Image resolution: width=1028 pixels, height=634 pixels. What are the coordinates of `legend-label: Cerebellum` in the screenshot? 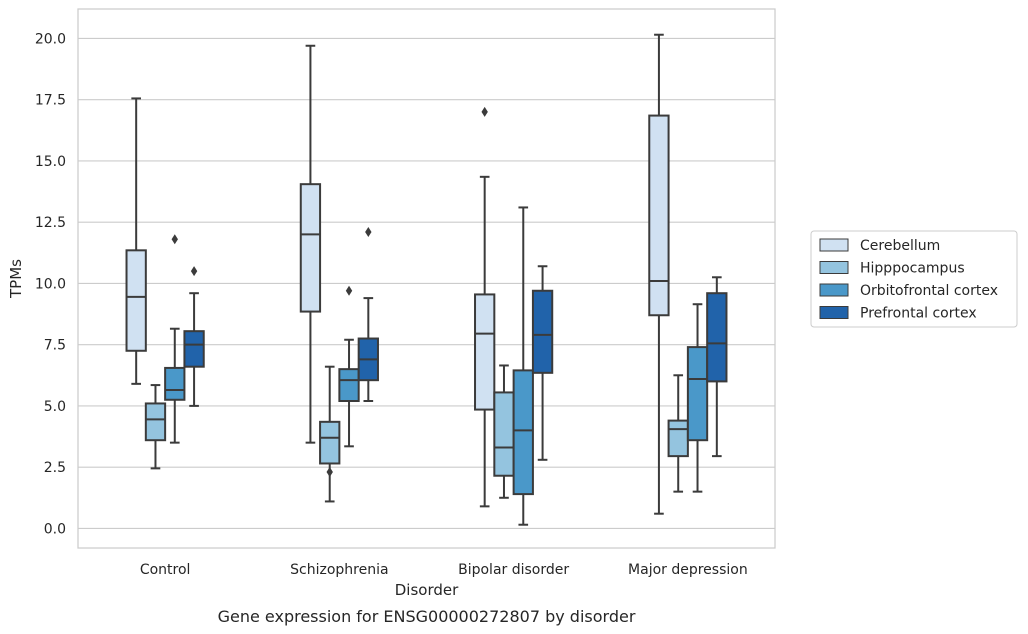 It's located at (900, 246).